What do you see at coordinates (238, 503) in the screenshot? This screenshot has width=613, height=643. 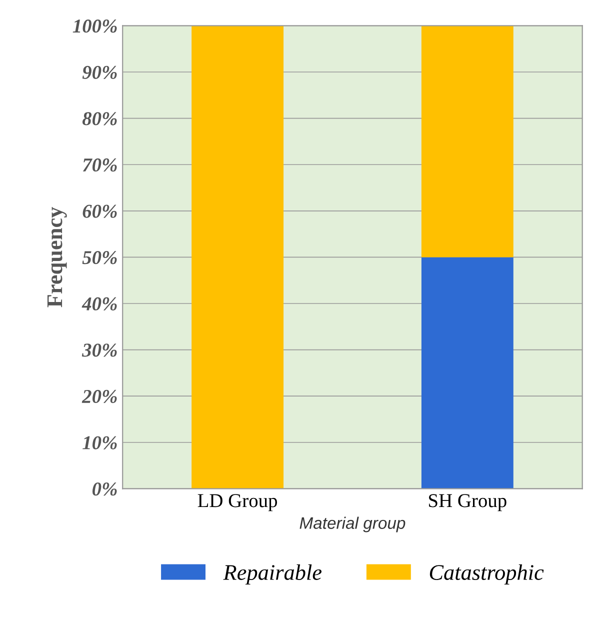 I see `x-tick-label: LD Group` at bounding box center [238, 503].